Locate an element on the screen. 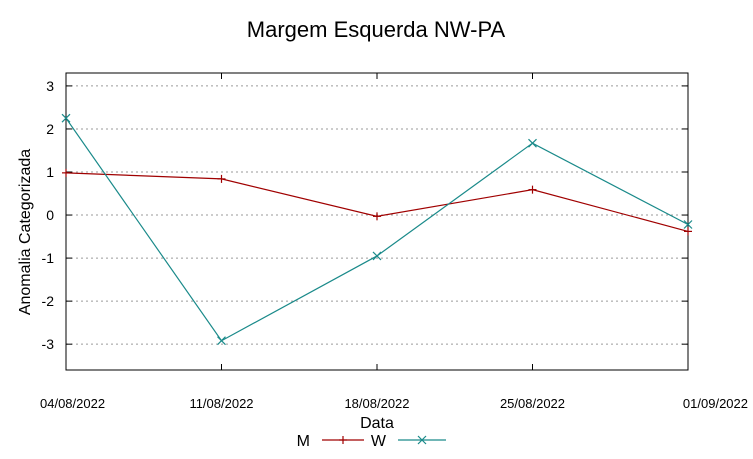 The image size is (753, 459). y-tick-label-4: -1 is located at coordinates (48, 258).